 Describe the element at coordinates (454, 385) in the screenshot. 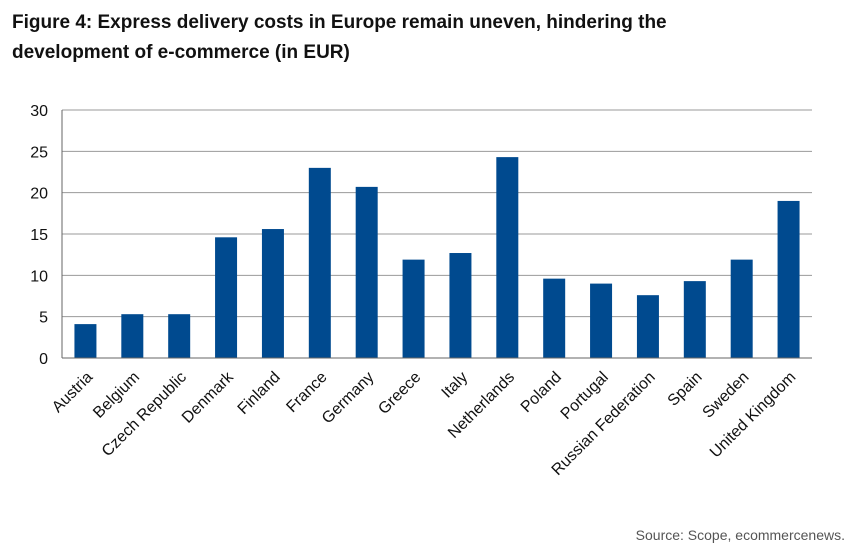

I see `x-tick-label: Italy` at that location.